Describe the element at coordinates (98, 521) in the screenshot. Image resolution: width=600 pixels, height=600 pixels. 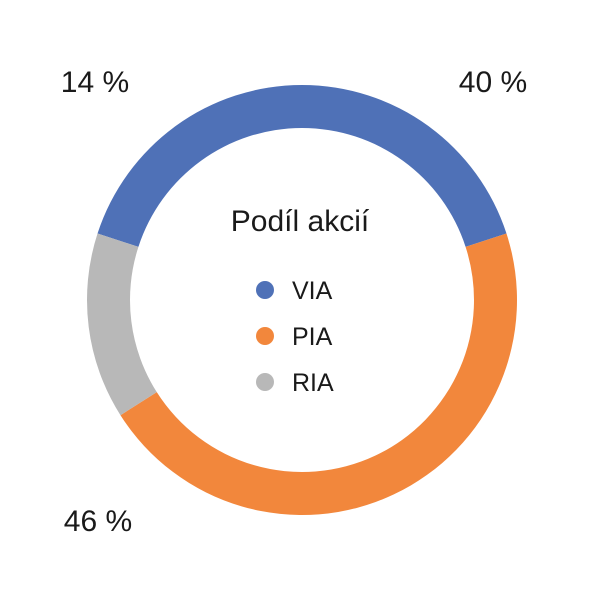
I see `percent-label-pia: 46 %` at that location.